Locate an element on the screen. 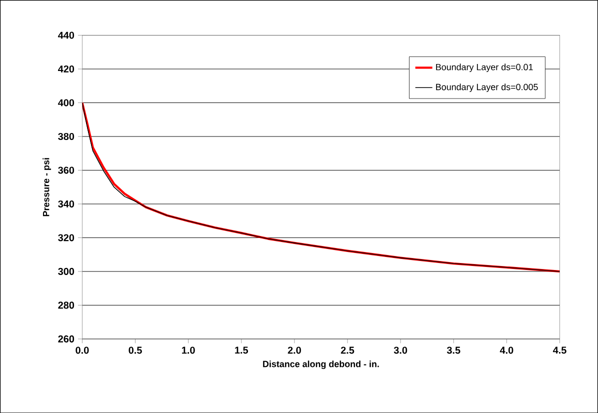 The image size is (598, 413). x-tick-label: 4.5 is located at coordinates (559, 350).